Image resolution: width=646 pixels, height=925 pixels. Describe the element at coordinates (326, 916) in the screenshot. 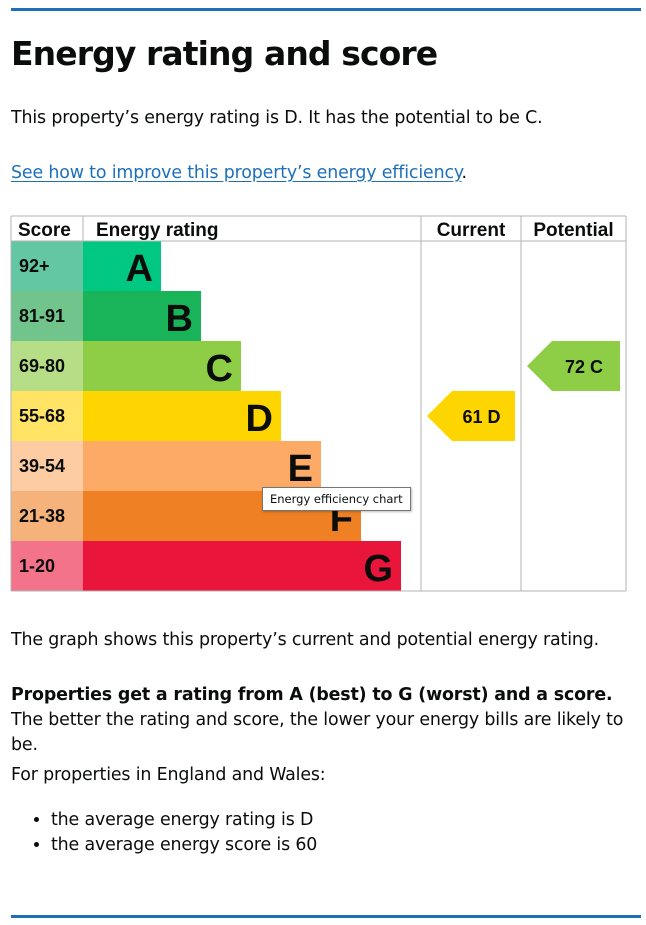

I see `bottom-rule` at that location.